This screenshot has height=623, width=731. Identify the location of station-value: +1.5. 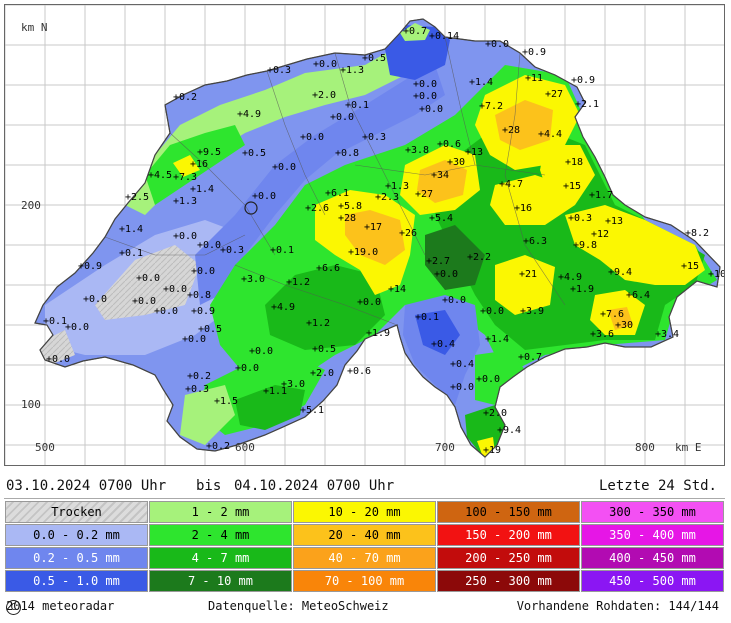
(226, 401).